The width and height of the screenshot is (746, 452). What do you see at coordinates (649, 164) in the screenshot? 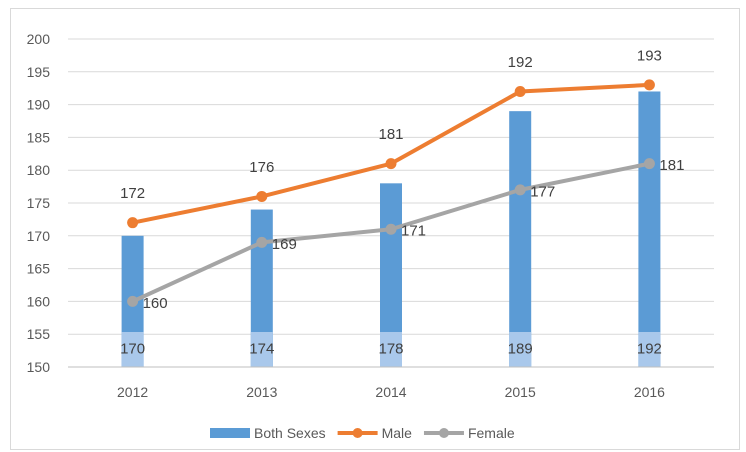
I see `marker-female-2016` at bounding box center [649, 164].